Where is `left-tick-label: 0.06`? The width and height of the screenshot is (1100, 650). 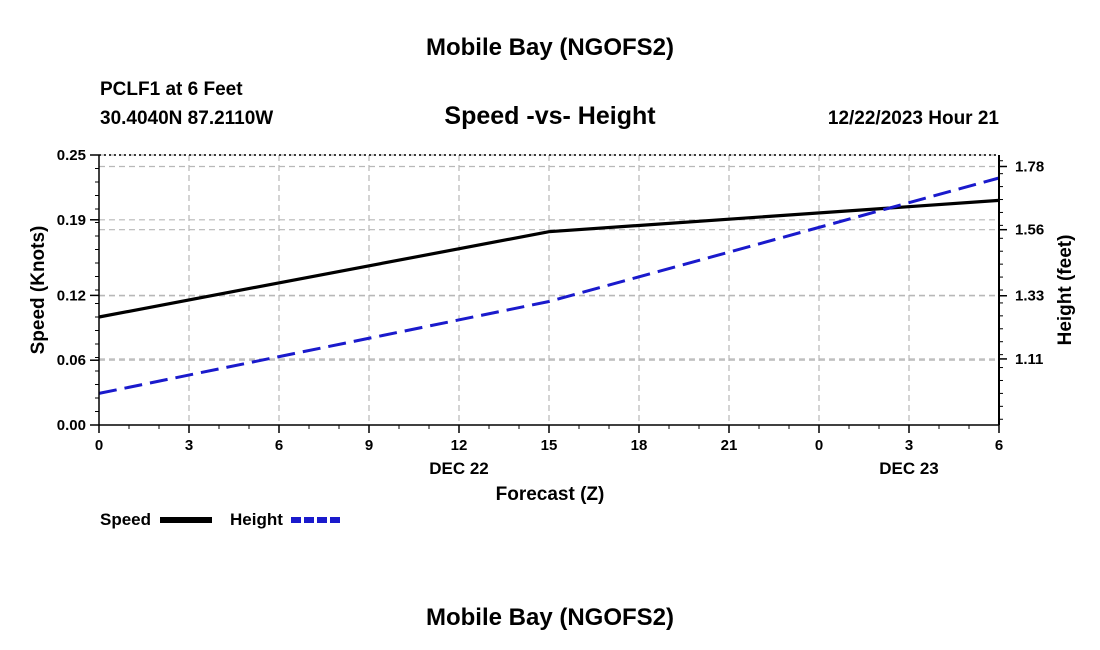 left-tick-label: 0.06 is located at coordinates (71, 360).